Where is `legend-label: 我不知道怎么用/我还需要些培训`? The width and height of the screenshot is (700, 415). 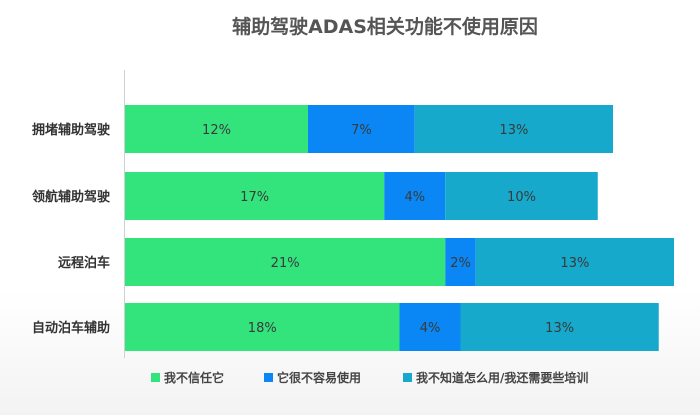 legend-label: 我不知道怎么用/我还需要些培训 is located at coordinates (502, 377).